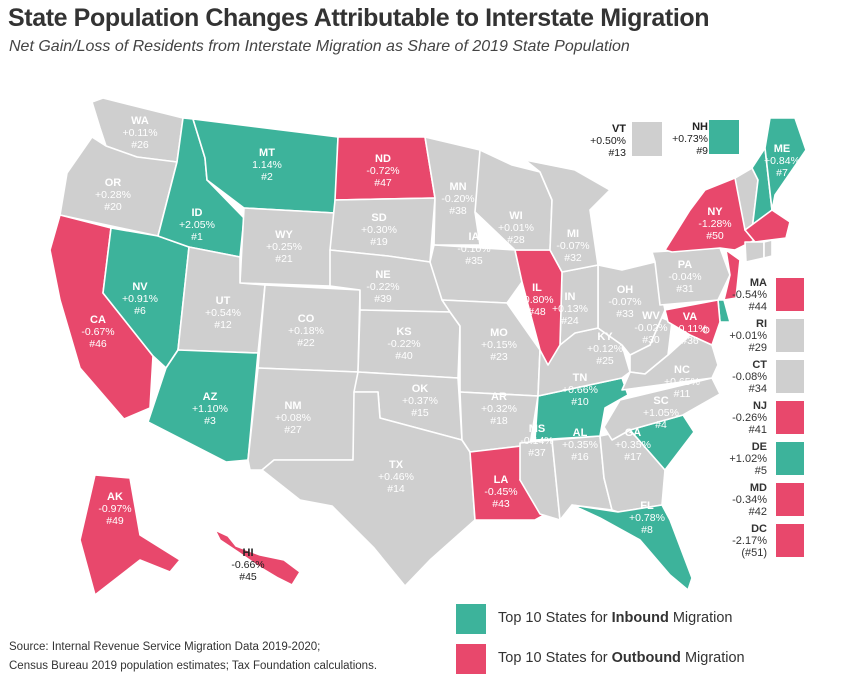 The height and width of the screenshot is (682, 842). I want to click on state-shape-md, so click(692, 322).